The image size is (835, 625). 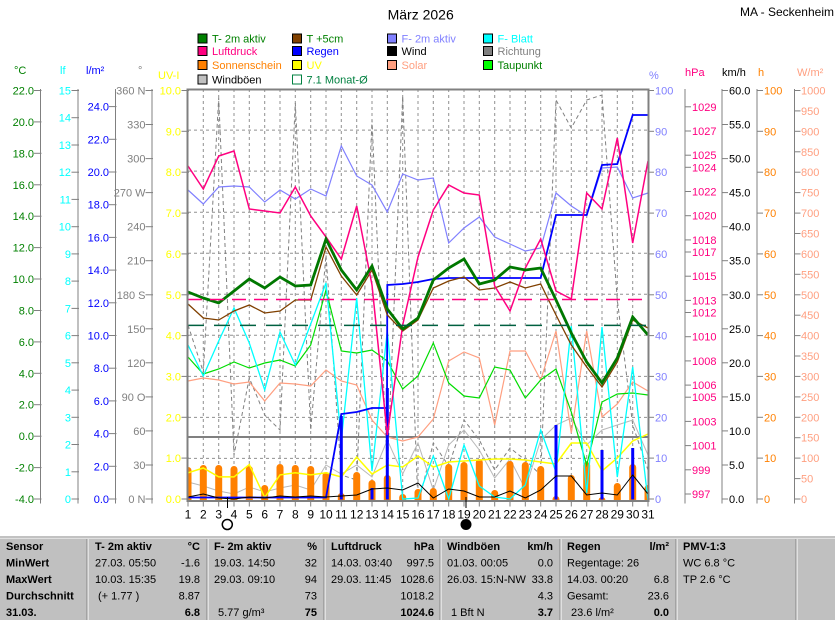 What do you see at coordinates (20, 71) in the screenshot?
I see `svg-text: °C` at bounding box center [20, 71].